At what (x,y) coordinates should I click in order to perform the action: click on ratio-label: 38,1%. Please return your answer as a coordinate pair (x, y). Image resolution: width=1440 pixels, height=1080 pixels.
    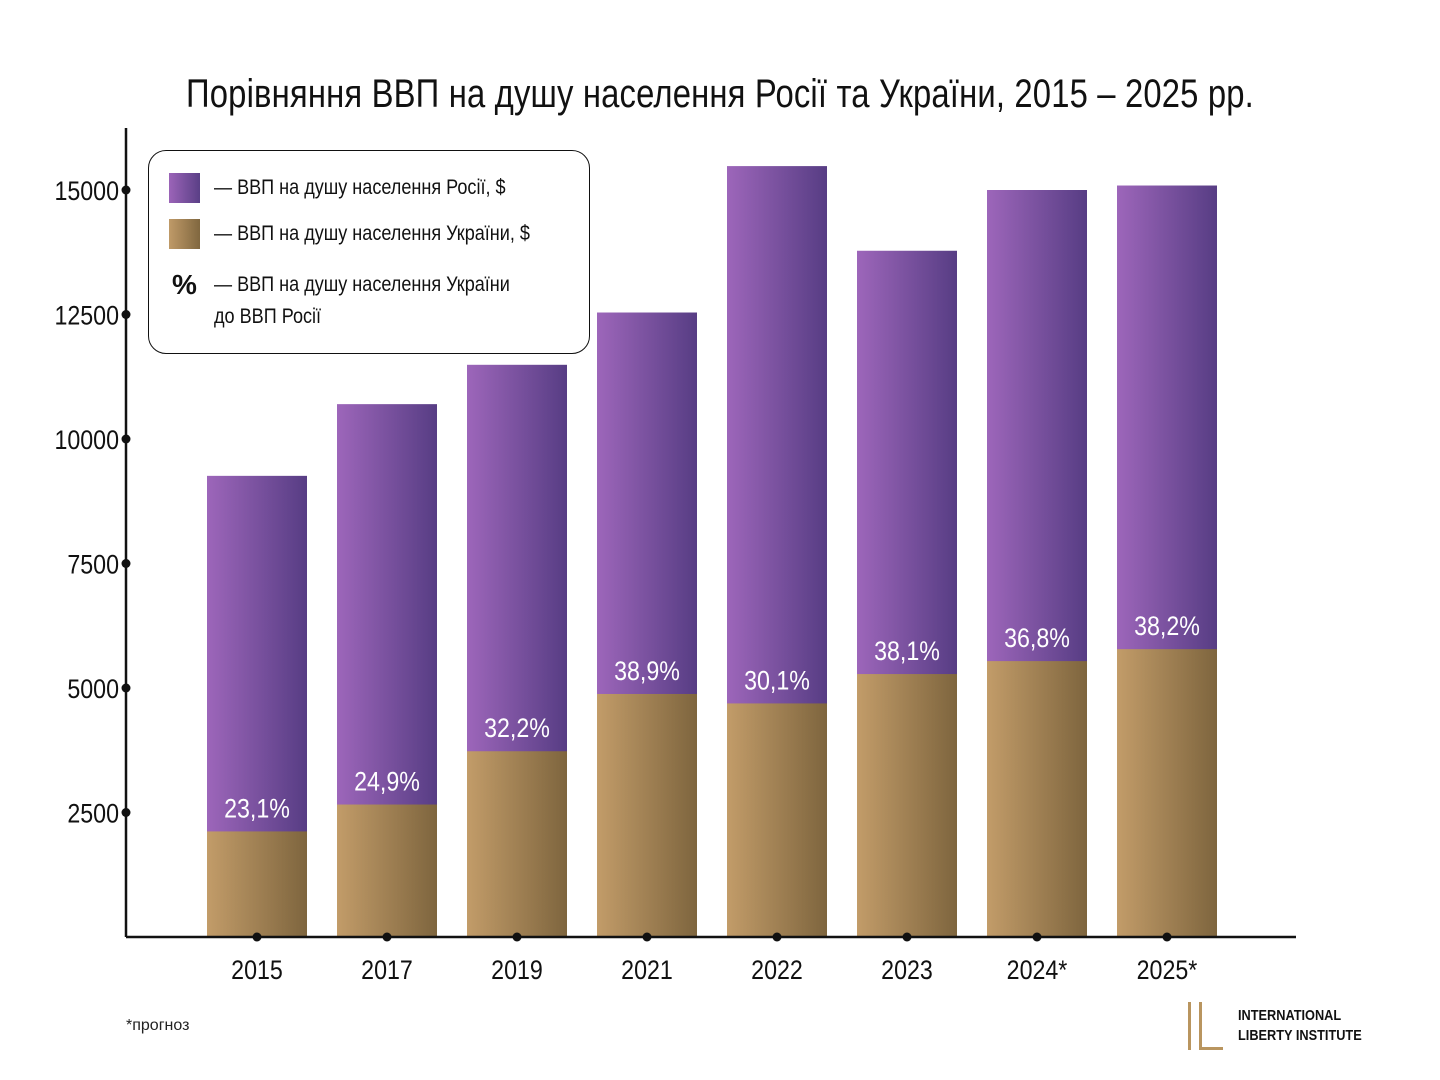
    Looking at the image, I should click on (907, 651).